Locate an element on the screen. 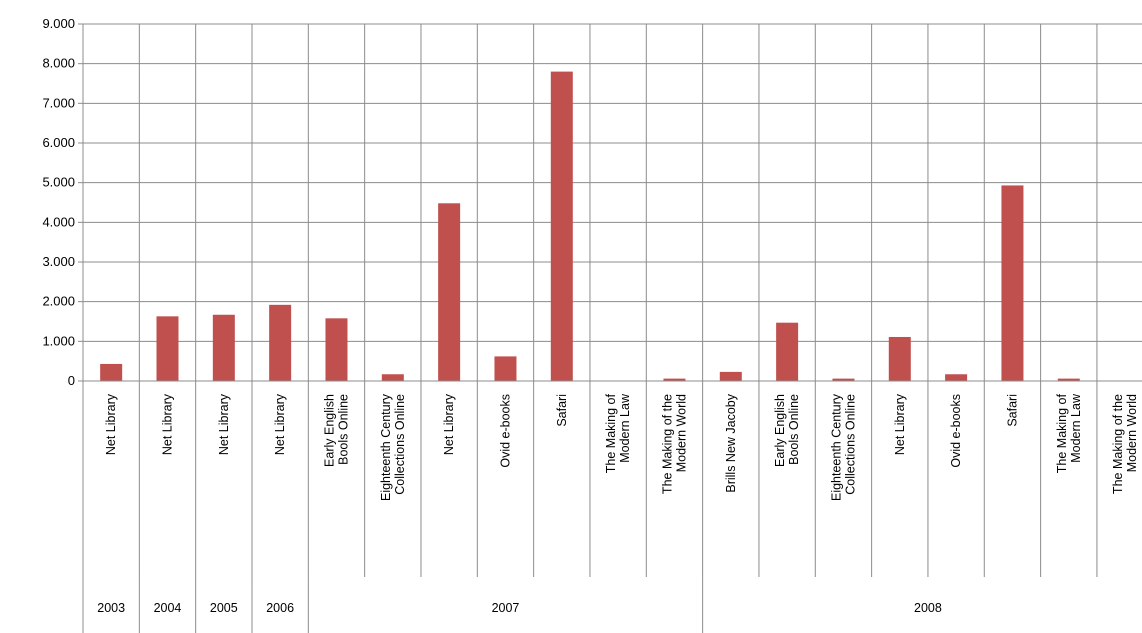 The image size is (1142, 633). group-labels: 2003 2004 2005 2006 2007 2008 is located at coordinates (512, 605).